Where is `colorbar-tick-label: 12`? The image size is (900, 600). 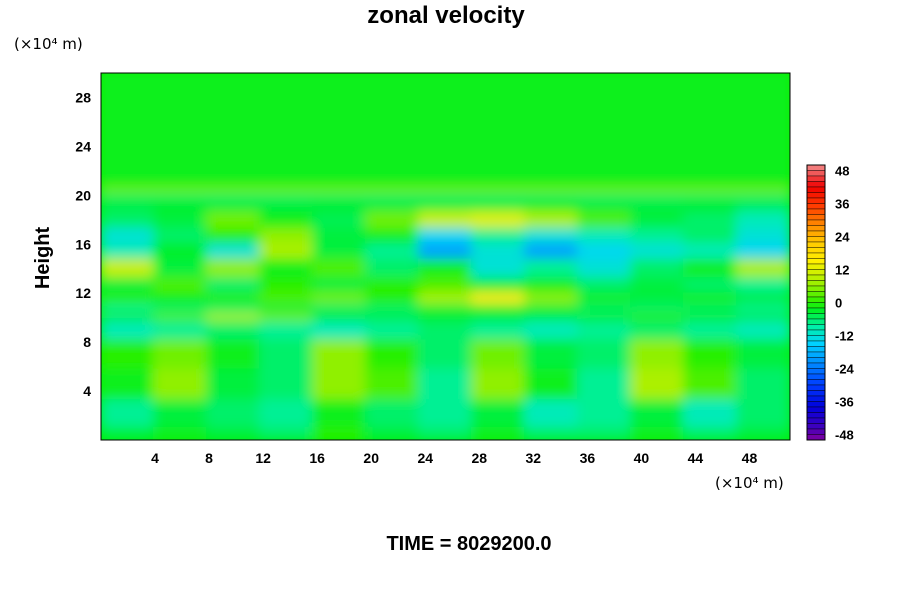
colorbar-tick-label: 12 is located at coordinates (842, 270).